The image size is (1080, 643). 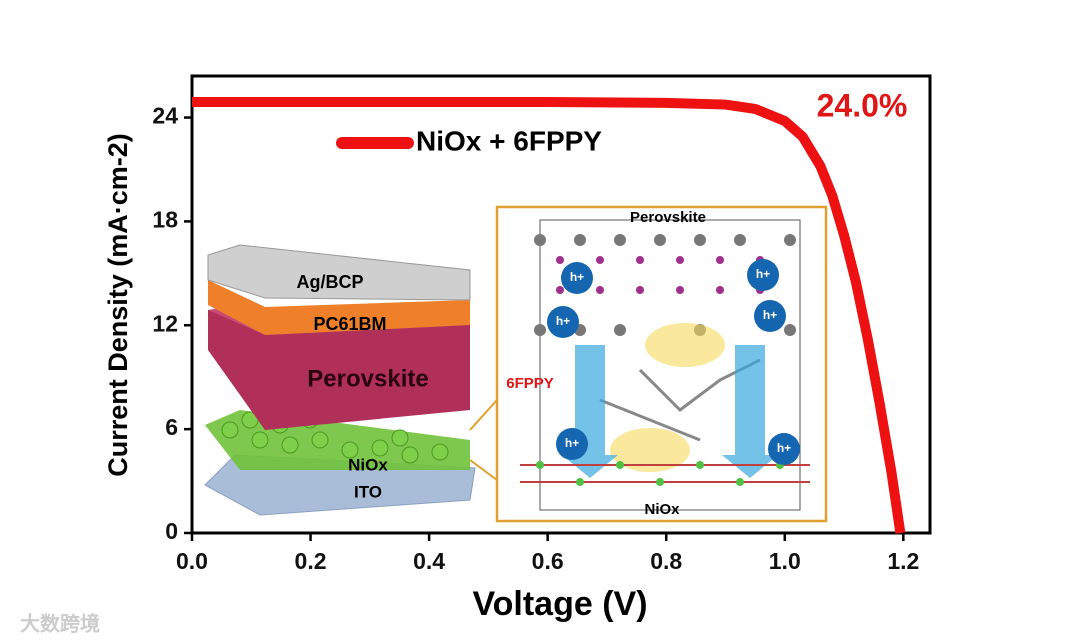 What do you see at coordinates (368, 464) in the screenshot?
I see `layer-label: NiOx` at bounding box center [368, 464].